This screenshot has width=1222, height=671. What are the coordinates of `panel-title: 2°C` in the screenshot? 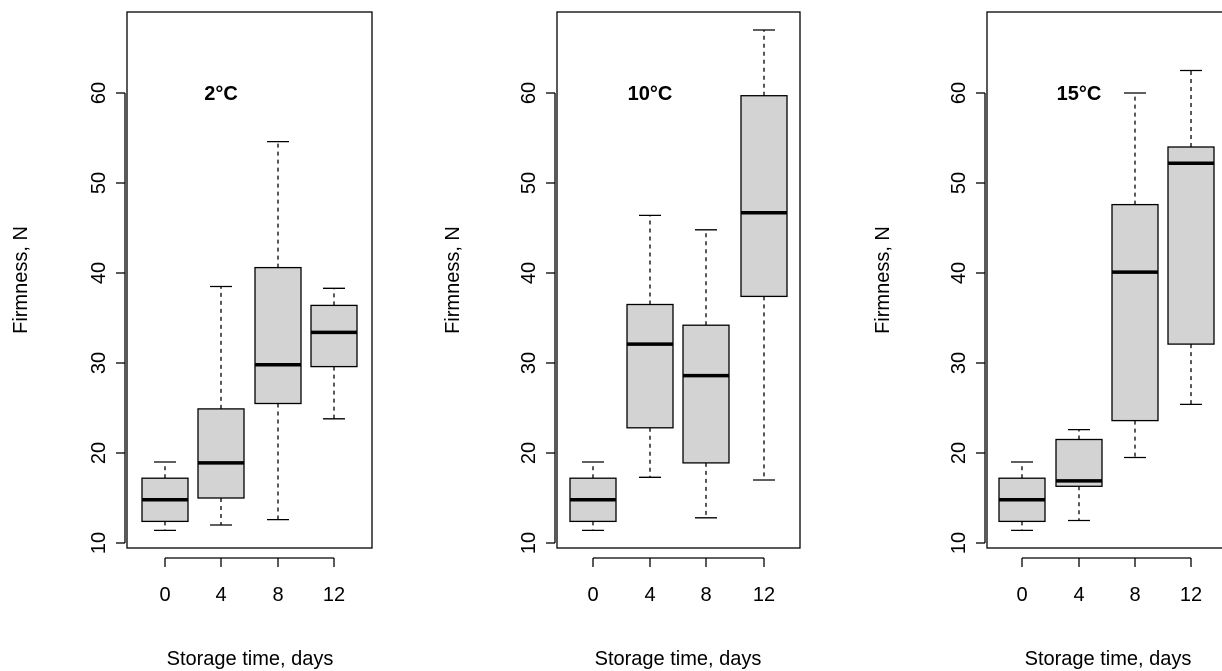 It's located at (221, 94).